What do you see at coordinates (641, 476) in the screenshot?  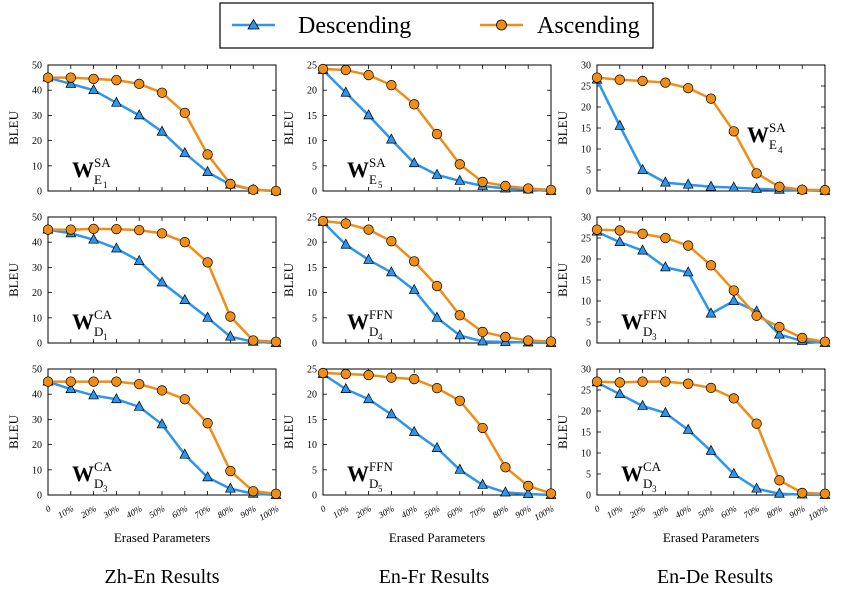 I see `panel-math-label: W CA D 3` at bounding box center [641, 476].